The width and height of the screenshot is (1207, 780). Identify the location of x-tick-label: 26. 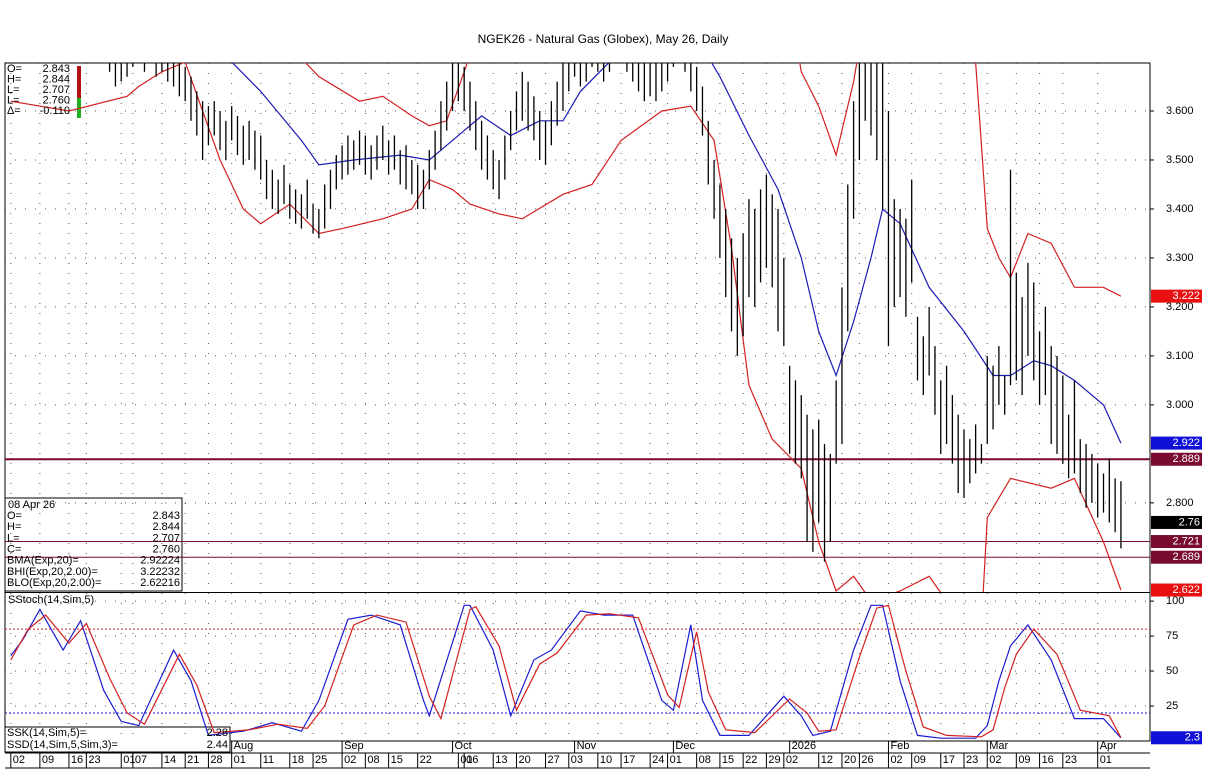
(867, 760).